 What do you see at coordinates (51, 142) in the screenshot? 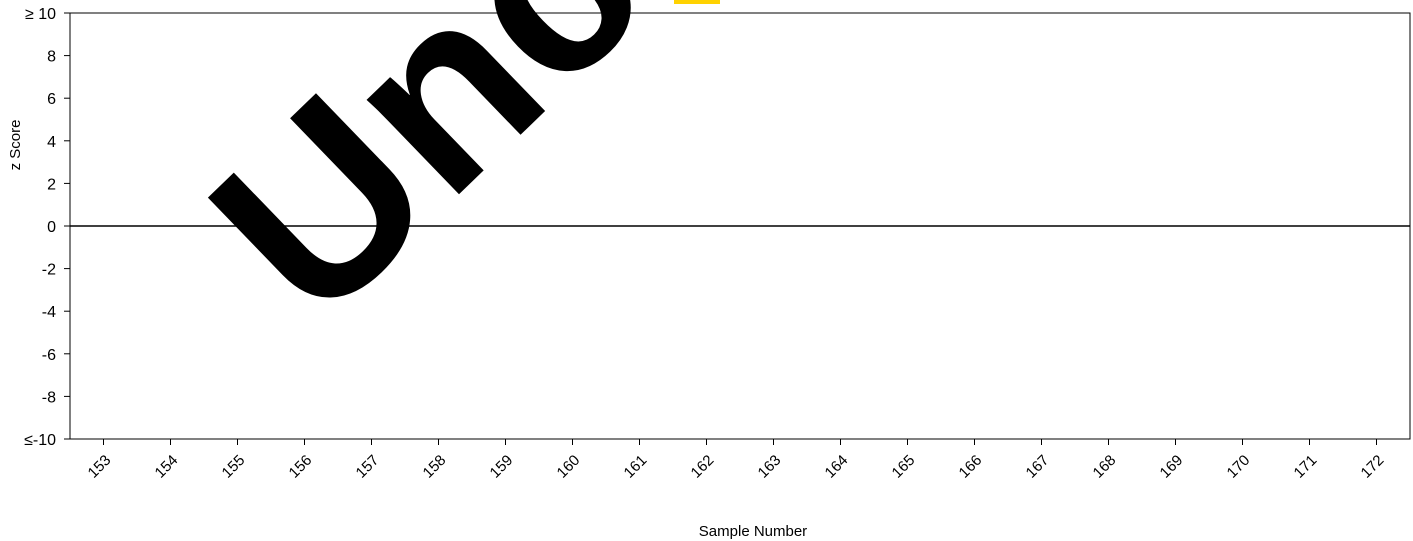
I see `y-tick-label: 4` at bounding box center [51, 142].